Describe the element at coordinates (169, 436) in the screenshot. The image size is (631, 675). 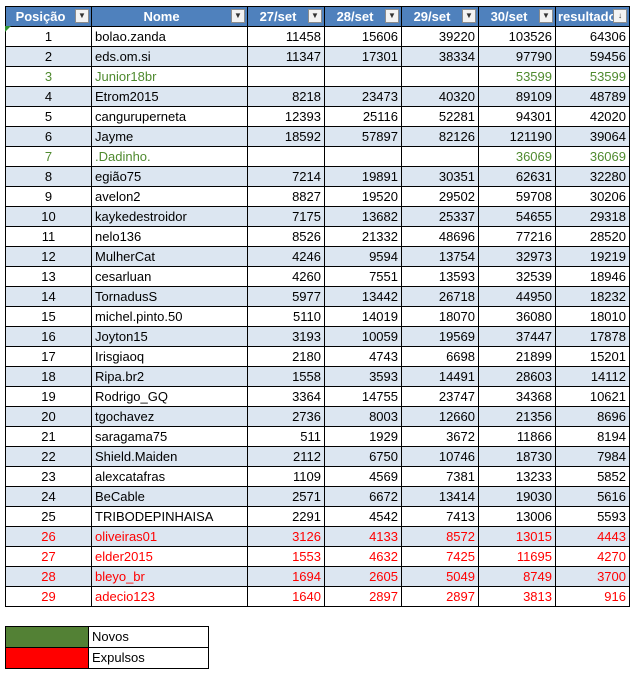
I see `name-cell: saragama75` at that location.